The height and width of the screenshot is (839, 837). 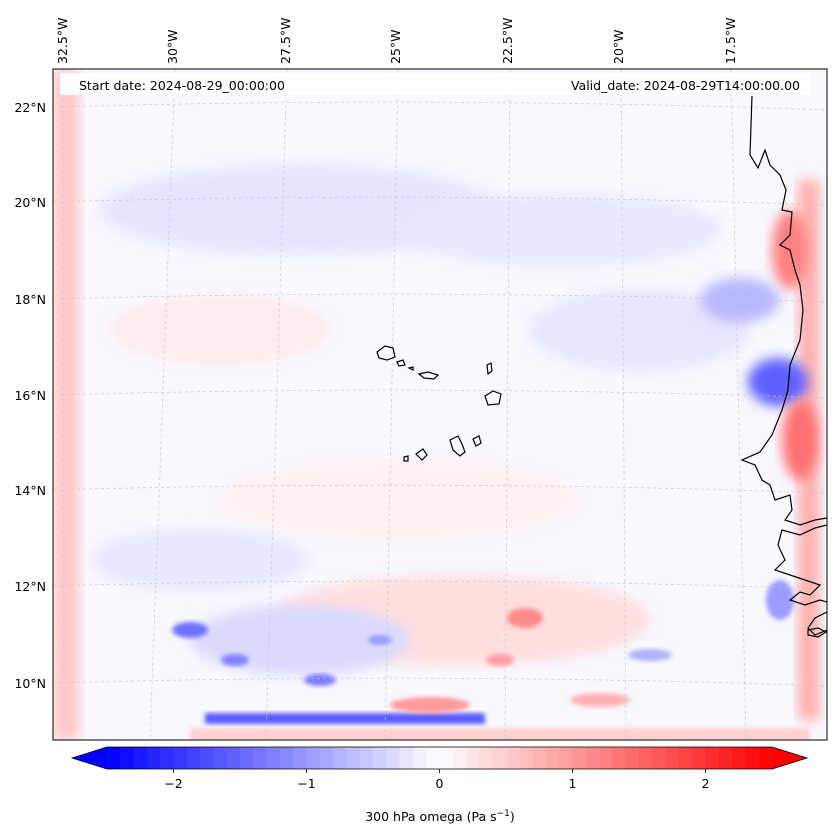 I want to click on lat-label: 14°N, so click(x=30, y=490).